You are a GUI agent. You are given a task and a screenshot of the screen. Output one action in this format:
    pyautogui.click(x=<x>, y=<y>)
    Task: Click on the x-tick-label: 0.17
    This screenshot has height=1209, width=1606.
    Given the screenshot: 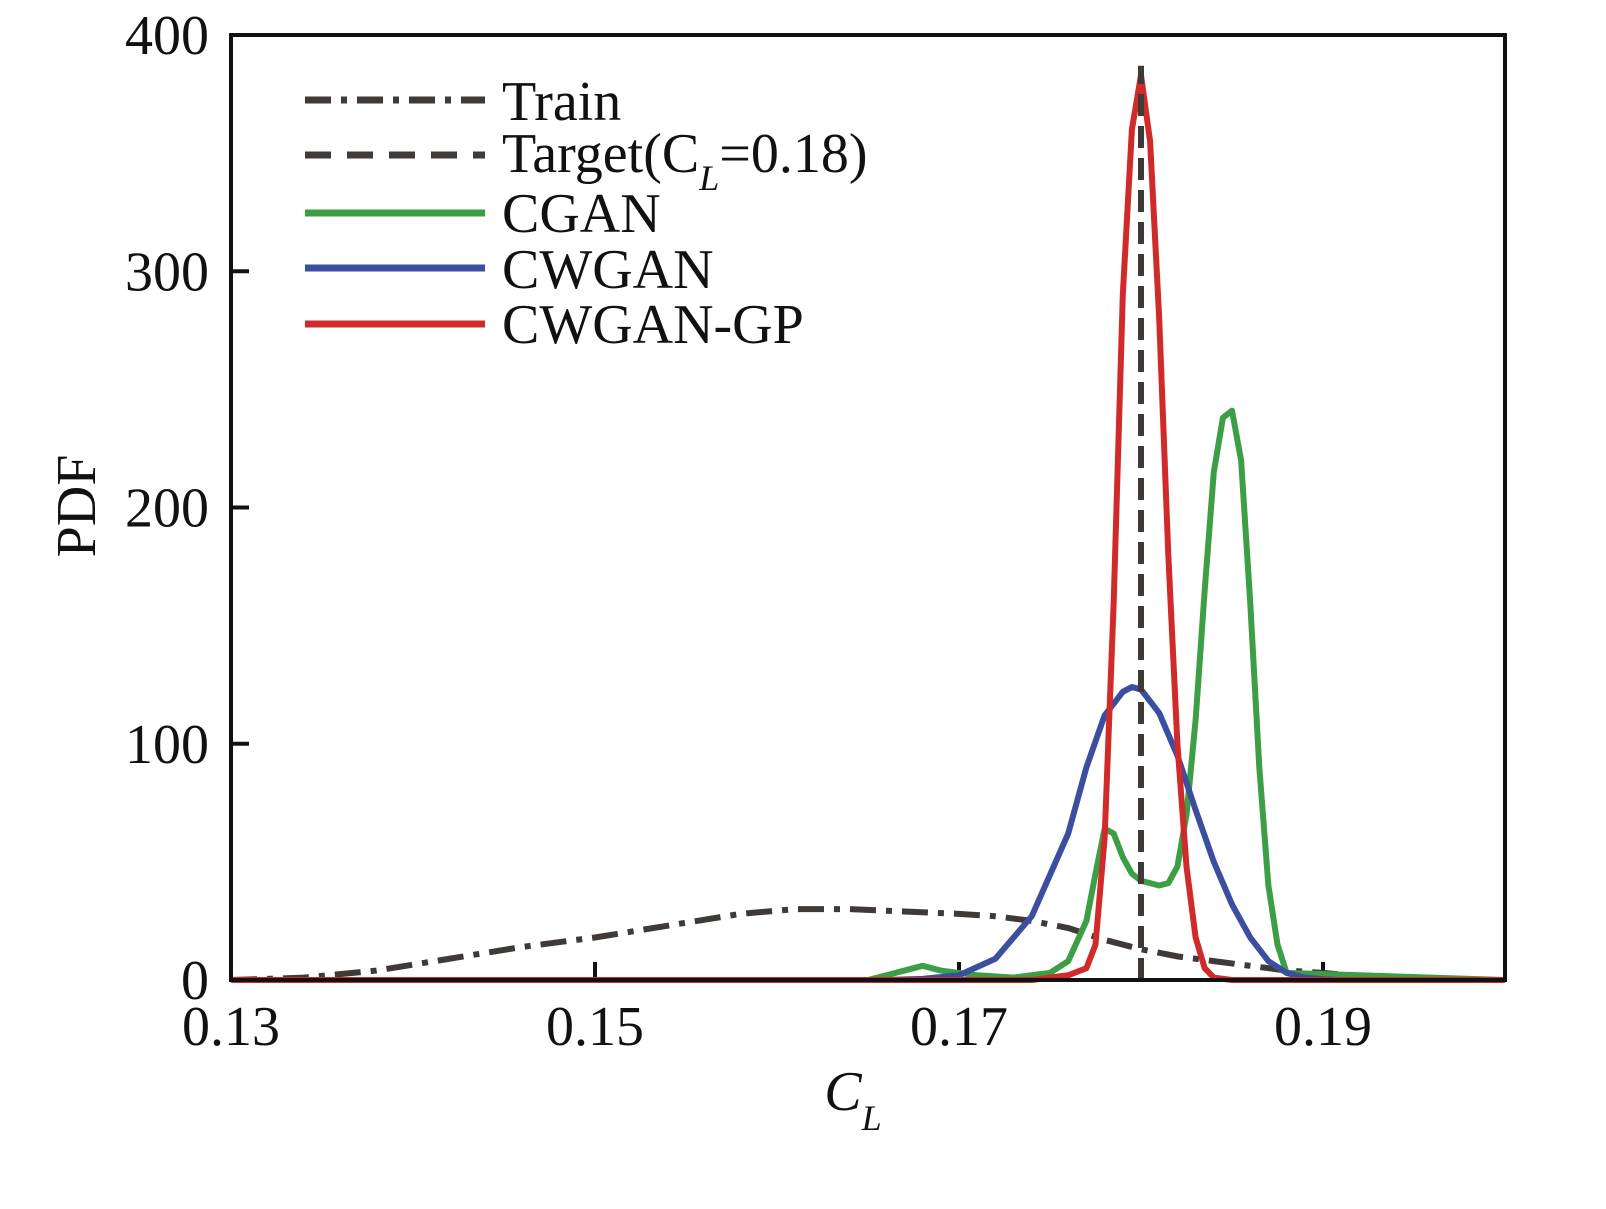 What is the action you would take?
    pyautogui.click(x=959, y=1027)
    